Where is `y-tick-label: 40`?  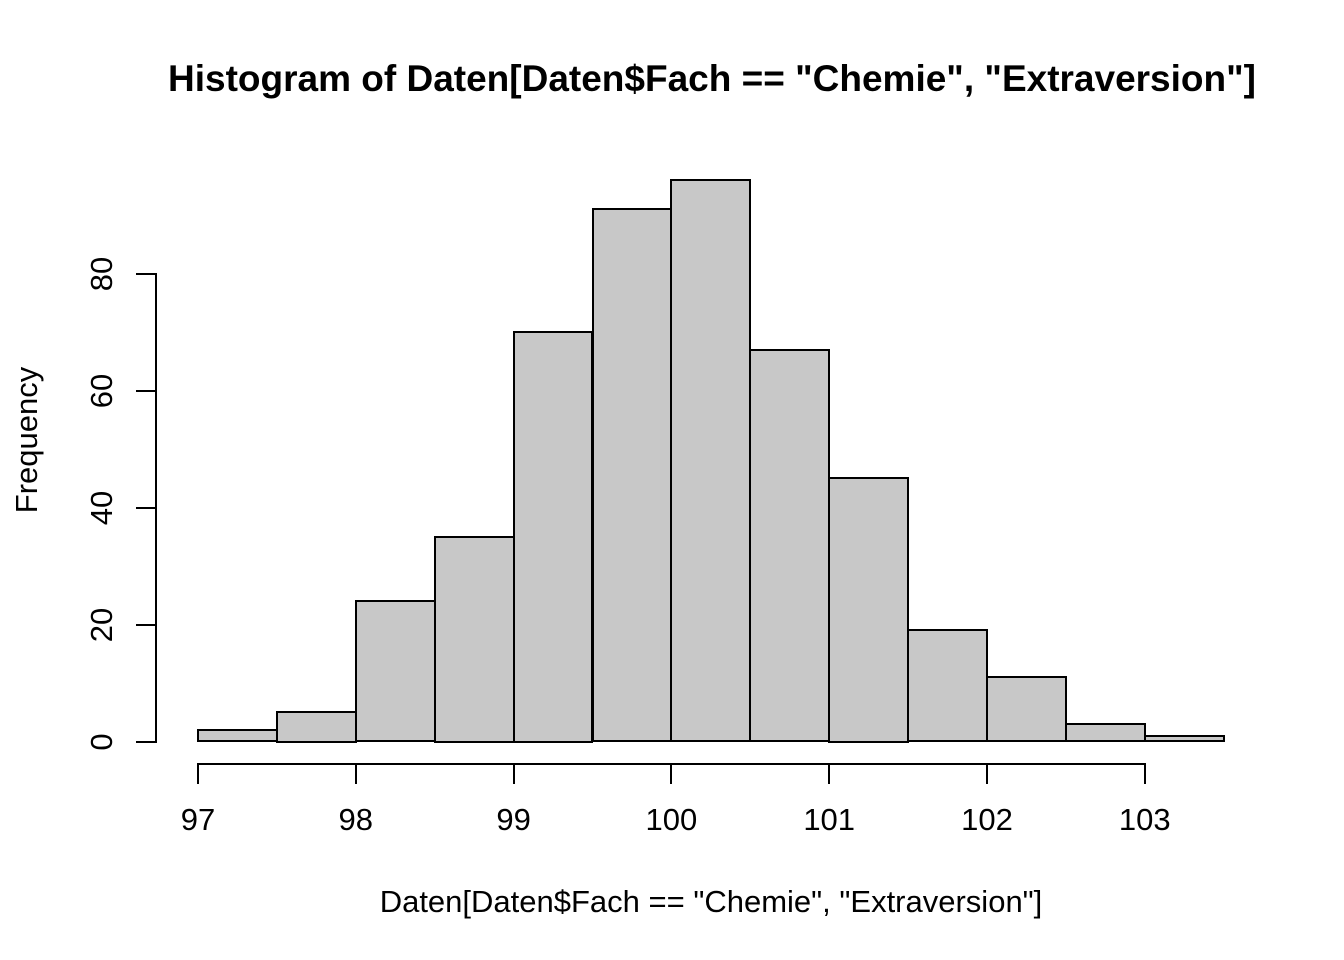 y-tick-label: 40 is located at coordinates (101, 507).